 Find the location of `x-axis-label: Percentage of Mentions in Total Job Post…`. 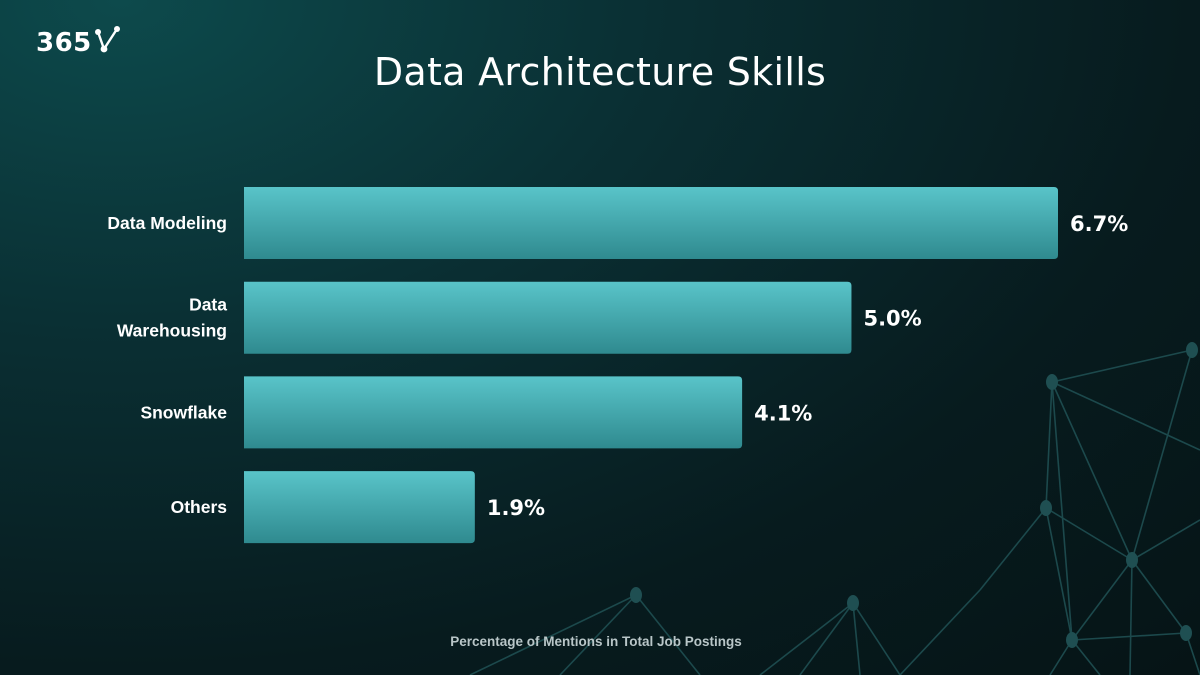

x-axis-label: Percentage of Mentions in Total Job Post… is located at coordinates (596, 641).